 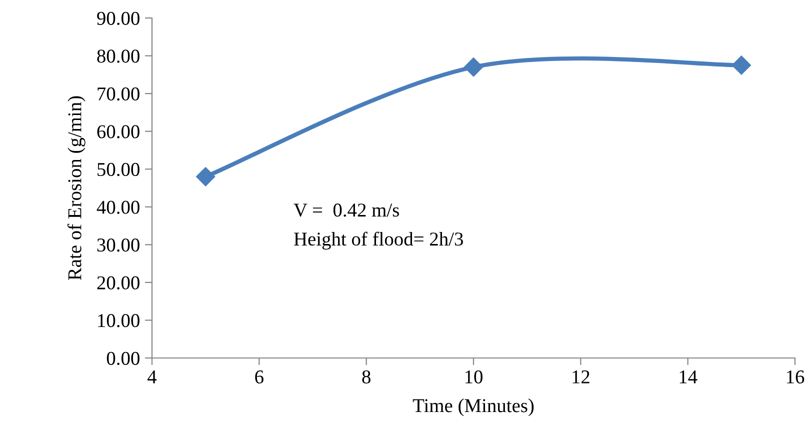 I want to click on y-tick-label: 30.00, so click(x=118, y=245).